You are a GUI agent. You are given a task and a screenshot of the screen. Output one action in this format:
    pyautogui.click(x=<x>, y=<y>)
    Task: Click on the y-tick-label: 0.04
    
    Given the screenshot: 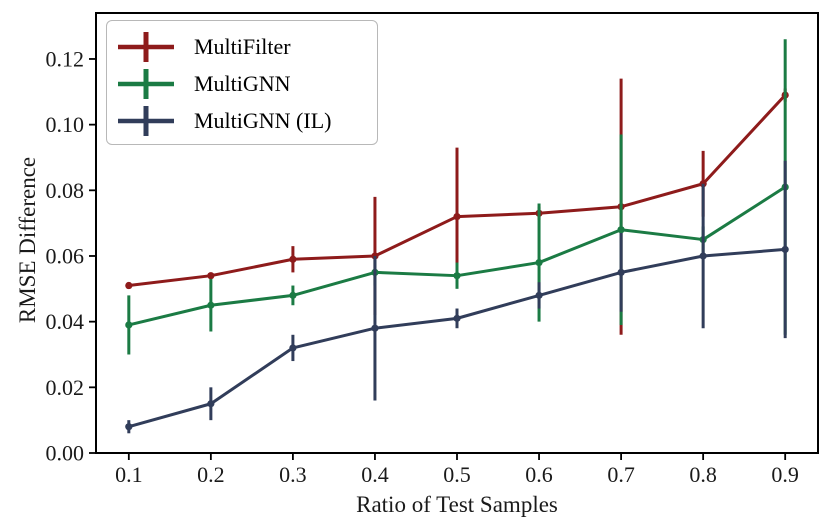 What is the action you would take?
    pyautogui.click(x=65, y=321)
    